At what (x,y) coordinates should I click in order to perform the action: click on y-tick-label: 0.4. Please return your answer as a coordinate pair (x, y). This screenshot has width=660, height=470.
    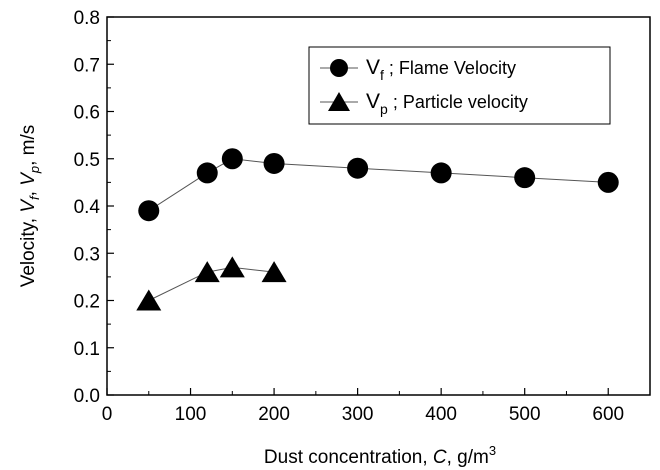
    Looking at the image, I should click on (87, 207).